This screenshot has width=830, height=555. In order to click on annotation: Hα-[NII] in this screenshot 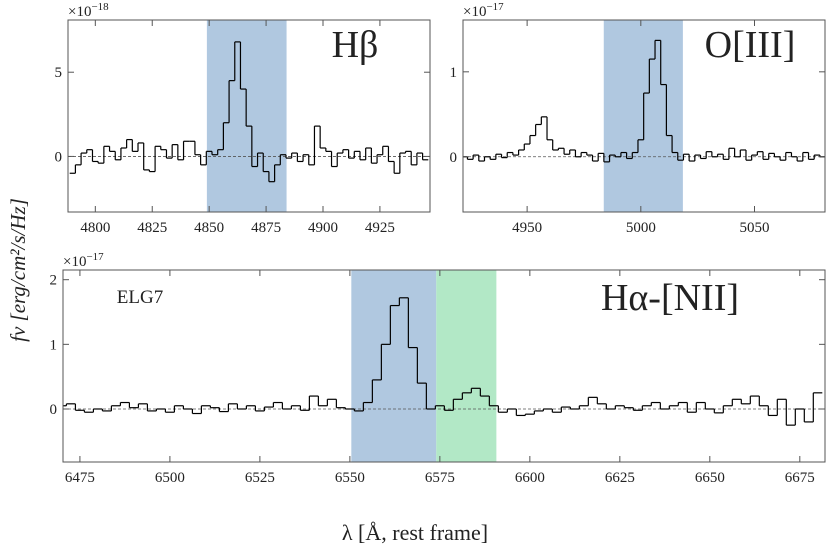, I will do `click(670, 298)`.